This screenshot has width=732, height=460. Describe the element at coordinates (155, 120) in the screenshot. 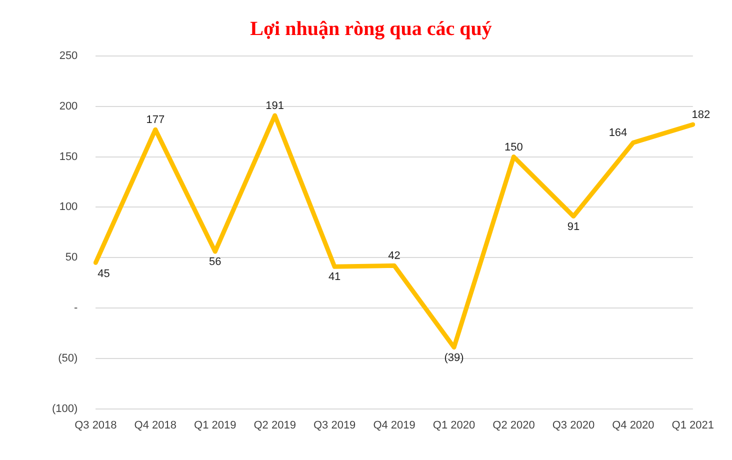

I see `data-label: 177` at that location.